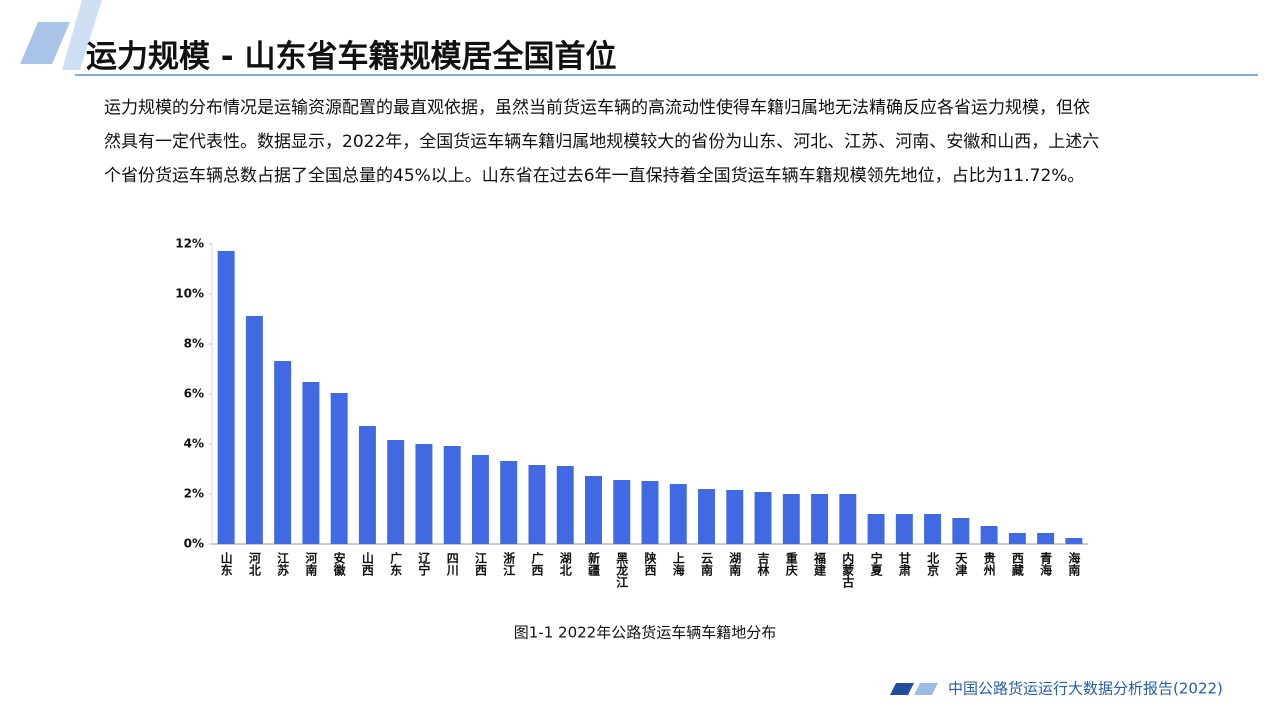 The image size is (1280, 720). Describe the element at coordinates (311, 564) in the screenshot. I see `x-tick-label: 河南` at that location.